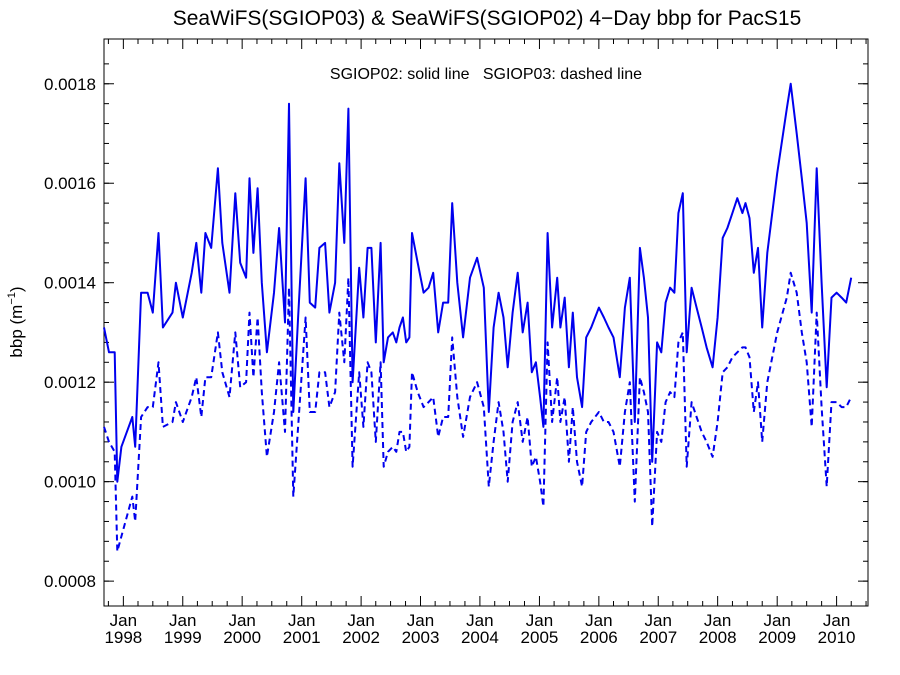 The image size is (900, 675). I want to click on x-tick-year-label: 2005, so click(540, 637).